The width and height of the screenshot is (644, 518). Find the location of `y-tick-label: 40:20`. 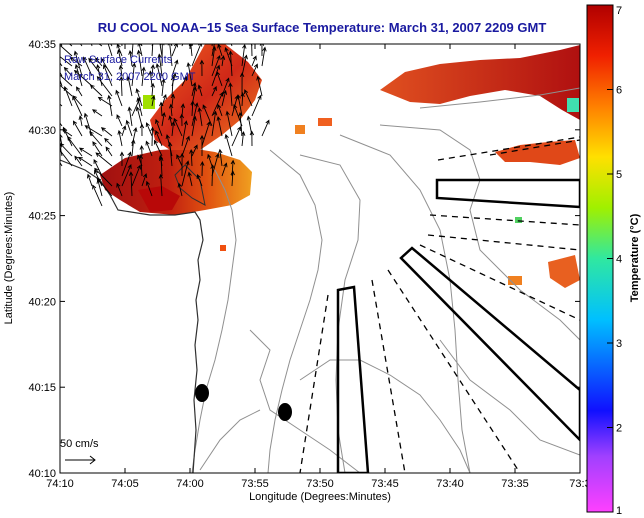

y-tick-label: 40:20 is located at coordinates (42, 302).